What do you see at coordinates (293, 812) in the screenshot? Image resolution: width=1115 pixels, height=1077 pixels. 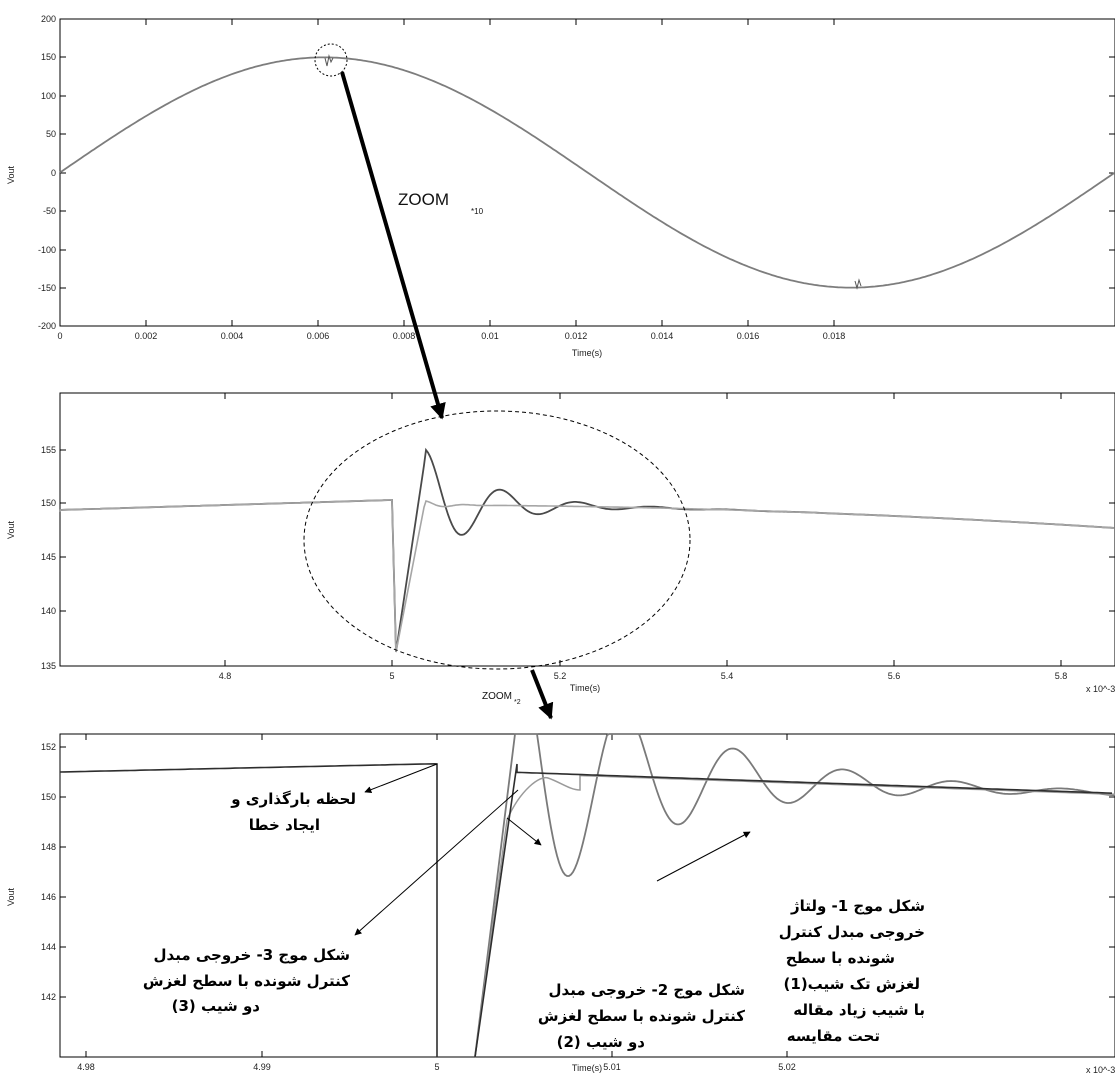 I see `note-load-moment: لحظه بارگذاری و ایجاد خطا` at bounding box center [293, 812].